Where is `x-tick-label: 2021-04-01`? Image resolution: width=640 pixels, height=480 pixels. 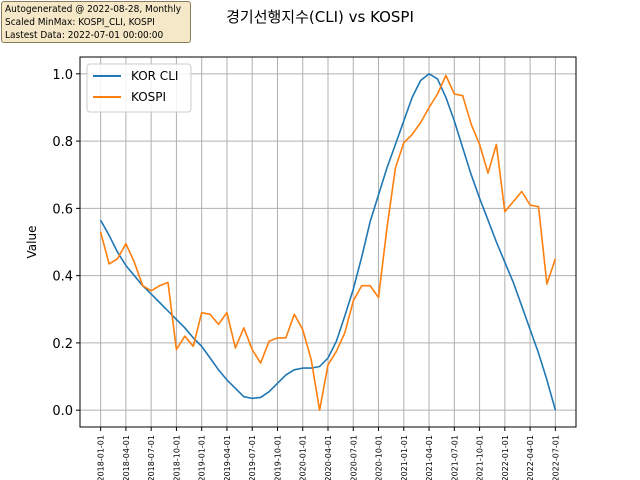
x-tick-label: 2021-04-01 is located at coordinates (429, 457).